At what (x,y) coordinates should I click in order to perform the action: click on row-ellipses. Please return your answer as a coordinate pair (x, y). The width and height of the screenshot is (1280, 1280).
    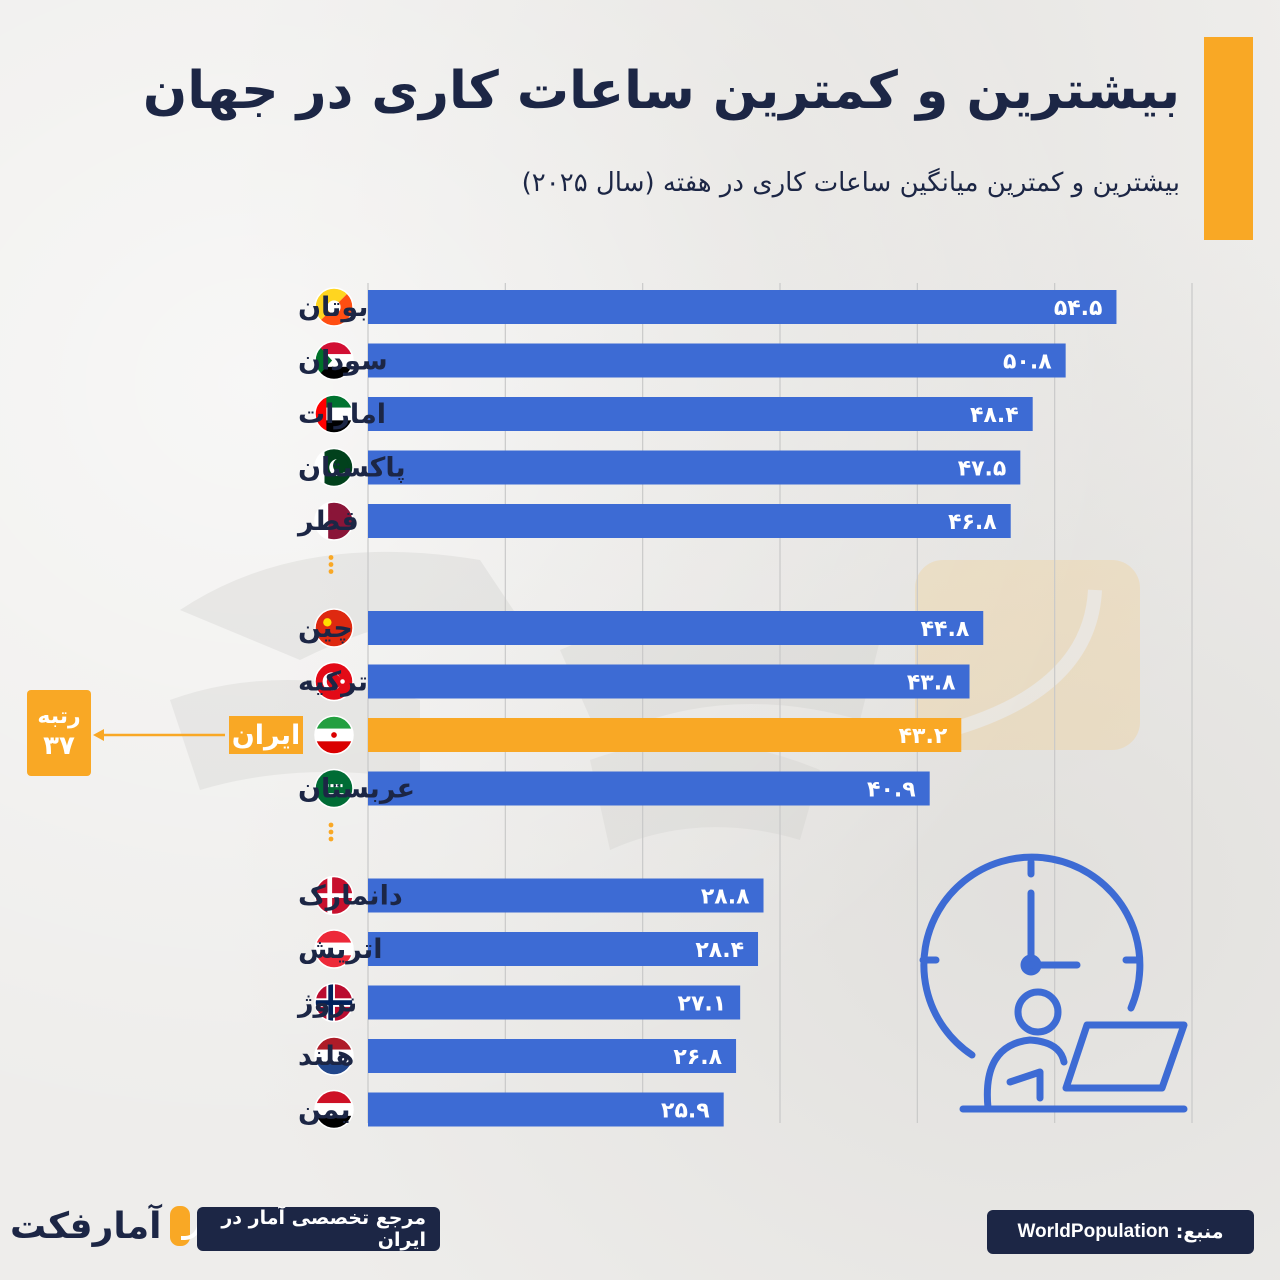
    Looking at the image, I should click on (331, 698).